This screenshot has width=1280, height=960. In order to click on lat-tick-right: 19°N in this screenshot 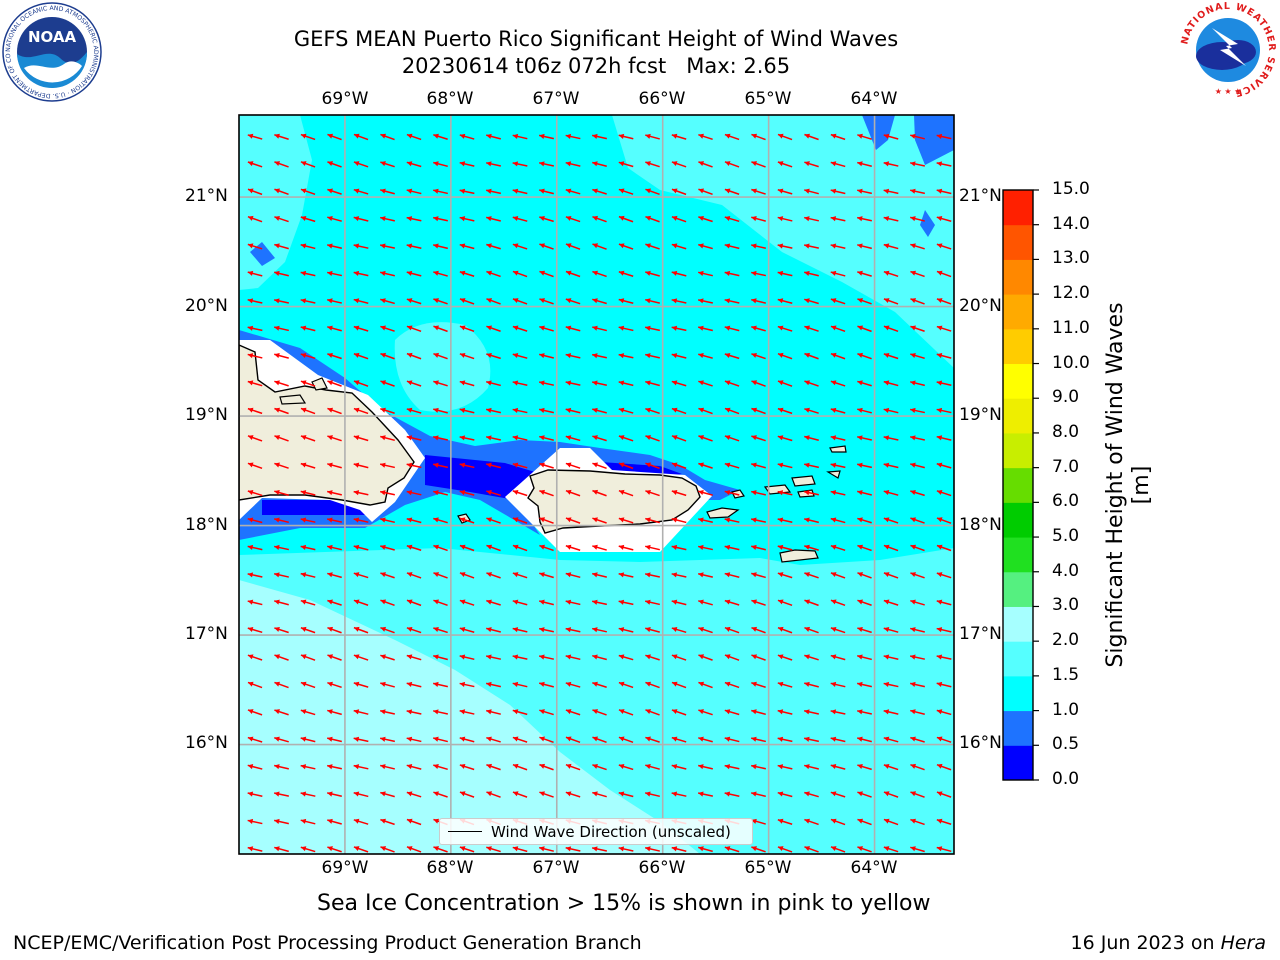, I will do `click(980, 415)`.